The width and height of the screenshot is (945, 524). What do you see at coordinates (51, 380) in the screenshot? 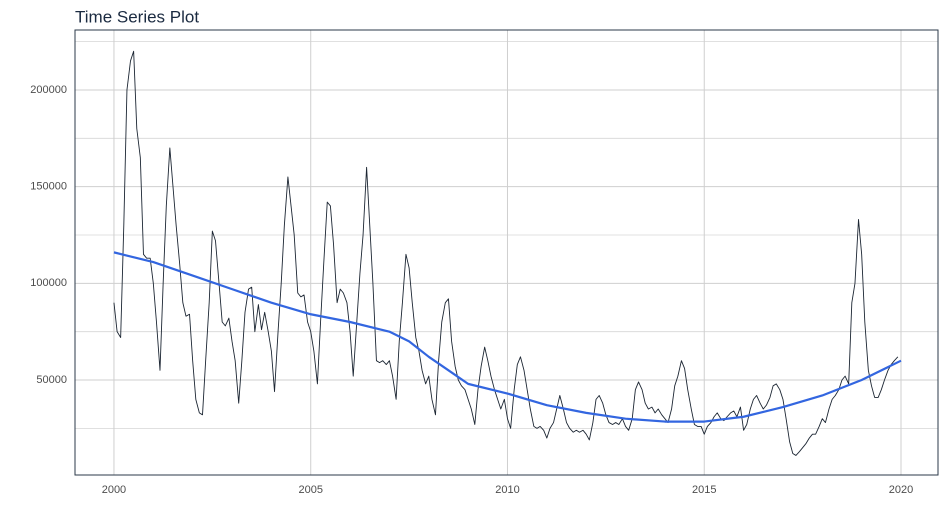
I see `y-tick-label: 50000` at bounding box center [51, 380].